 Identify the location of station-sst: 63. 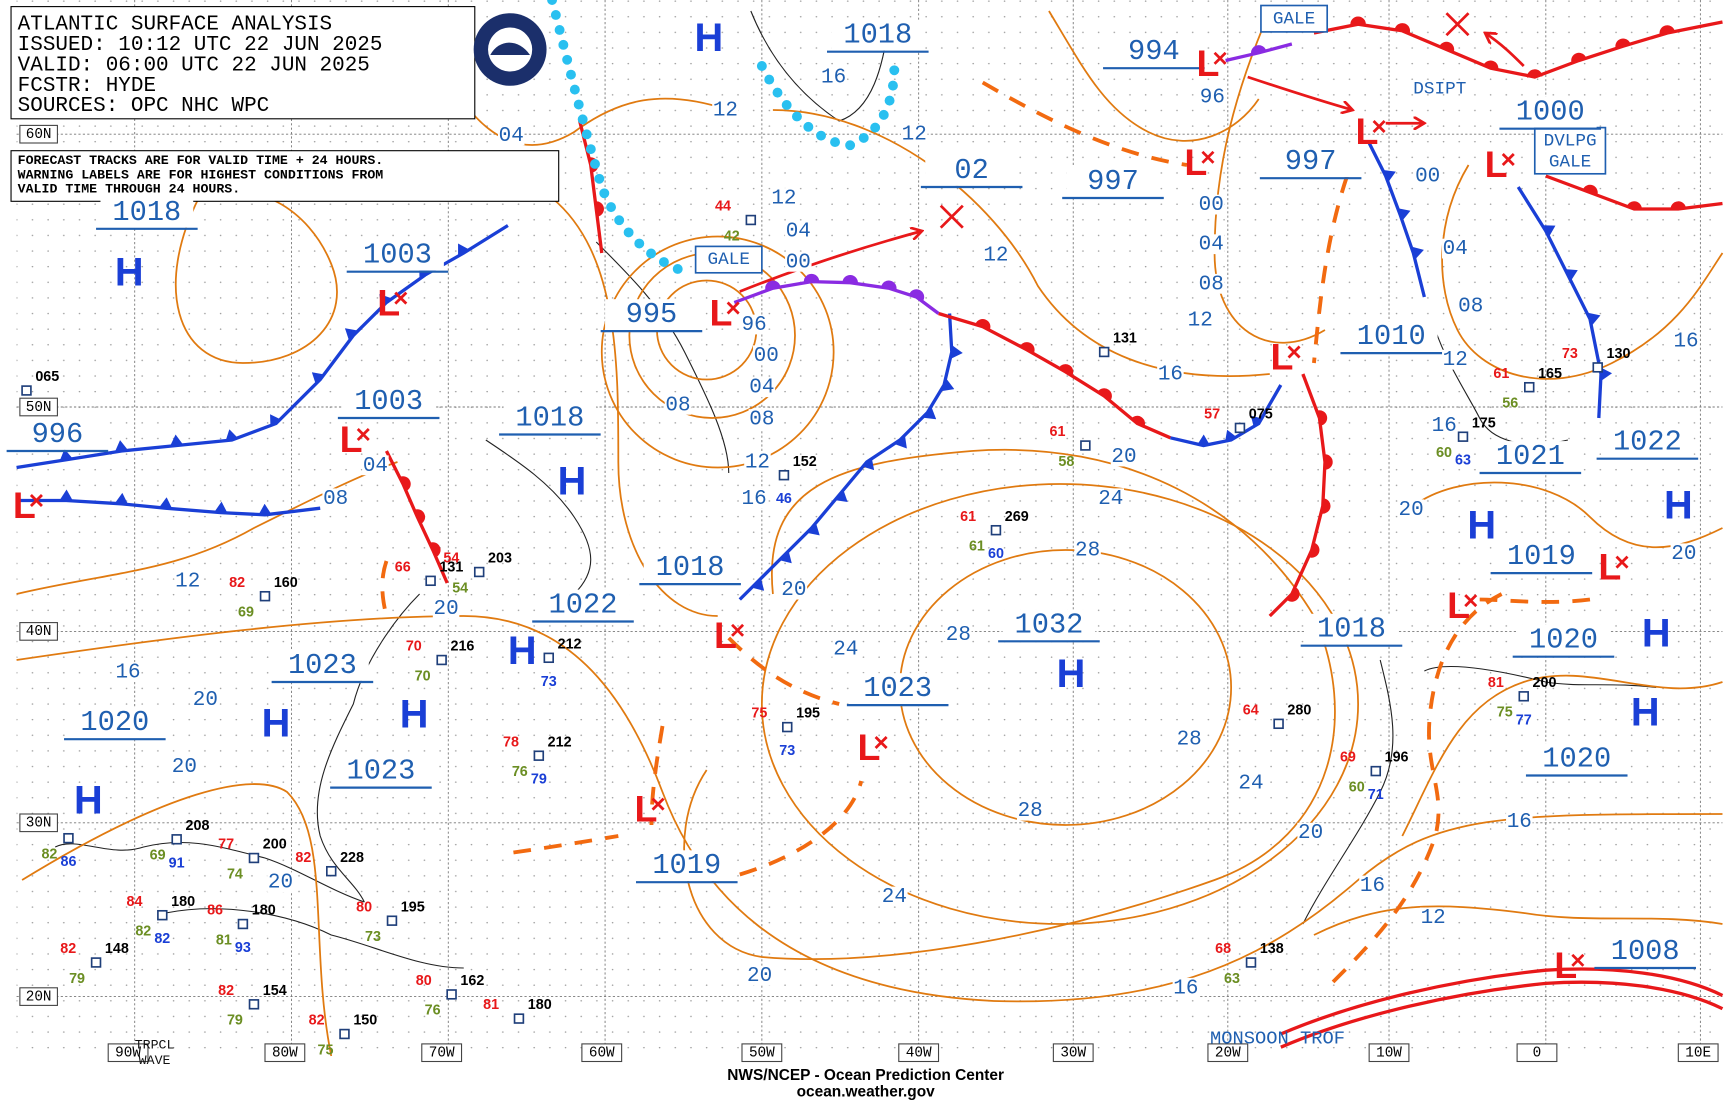
(1463, 461).